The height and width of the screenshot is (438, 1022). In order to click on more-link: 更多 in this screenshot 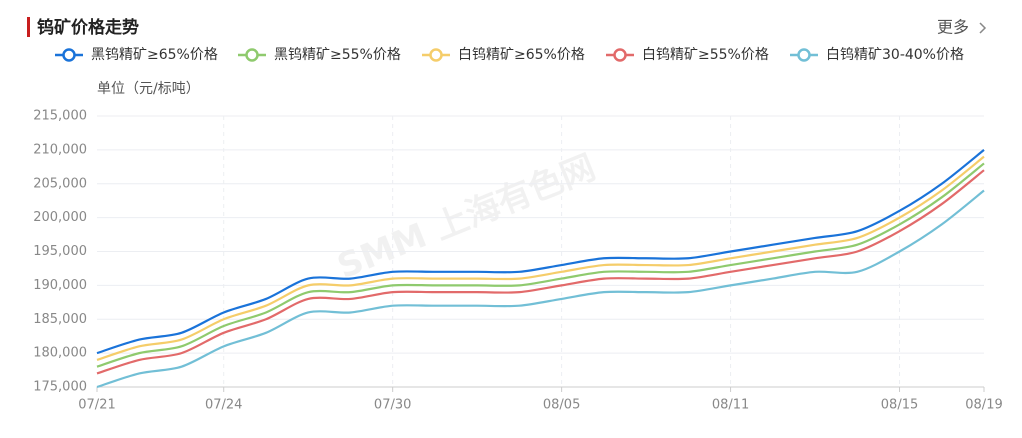, I will do `click(953, 27)`.